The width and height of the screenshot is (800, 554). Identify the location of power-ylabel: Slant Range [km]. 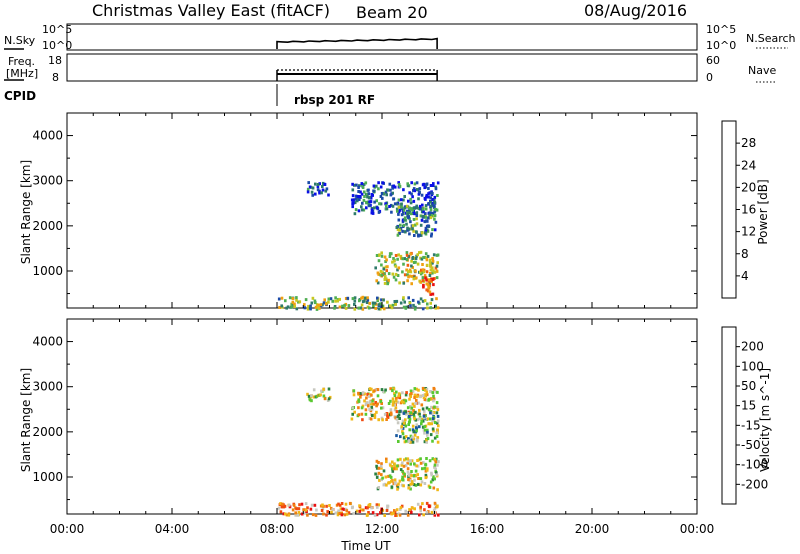
(26, 212).